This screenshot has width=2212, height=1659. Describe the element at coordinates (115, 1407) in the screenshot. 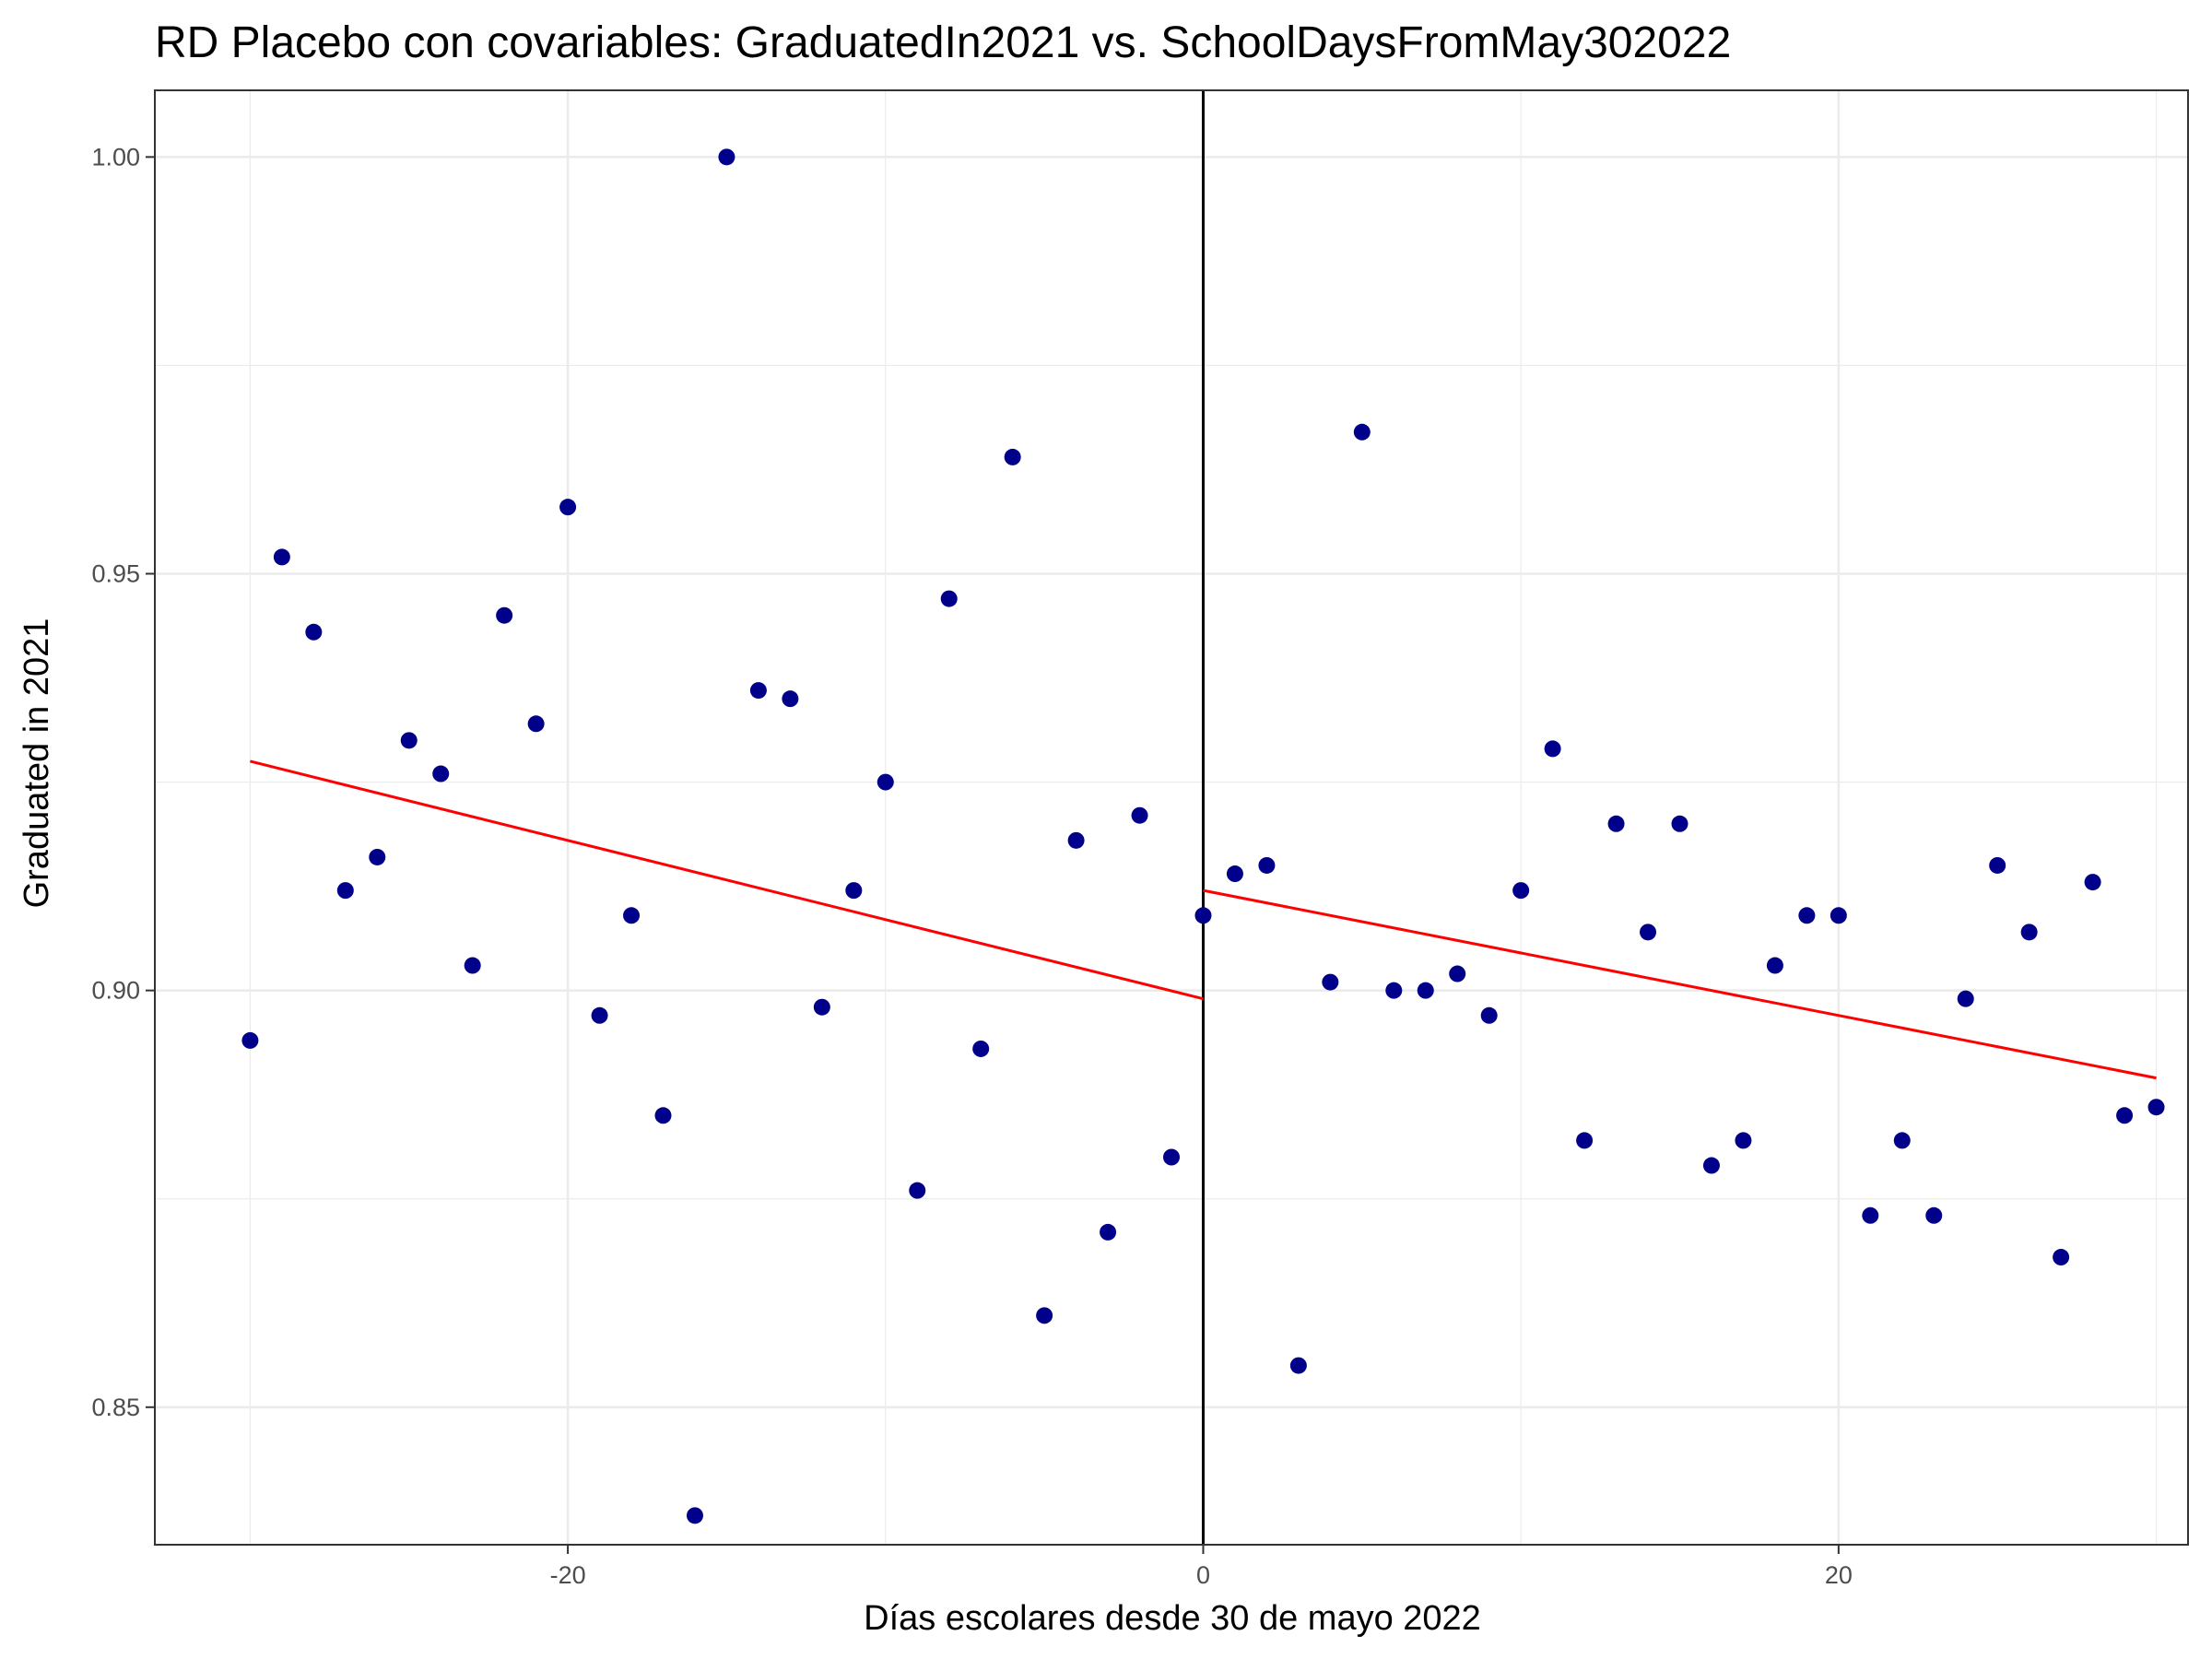

I see `y-tick-label: 0.85` at that location.